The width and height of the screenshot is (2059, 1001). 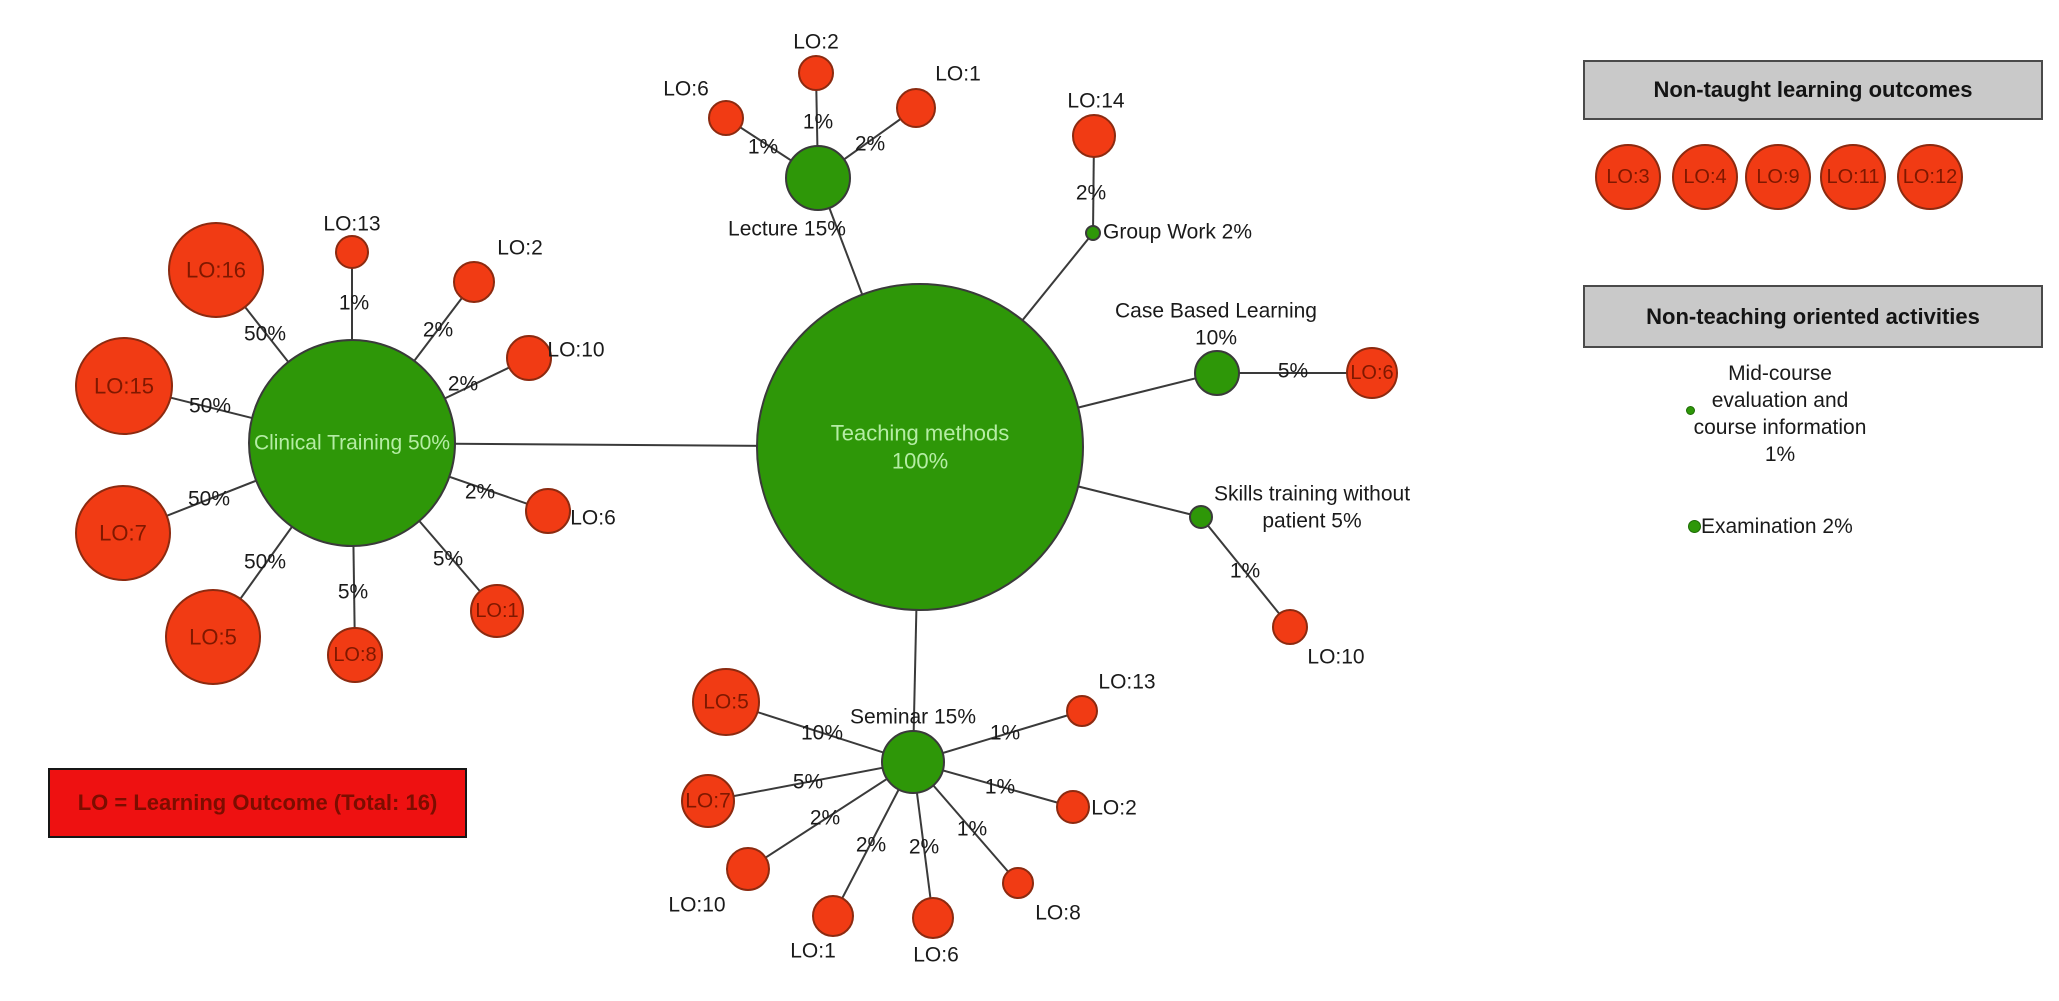 What do you see at coordinates (1201, 517) in the screenshot?
I see `node-skills` at bounding box center [1201, 517].